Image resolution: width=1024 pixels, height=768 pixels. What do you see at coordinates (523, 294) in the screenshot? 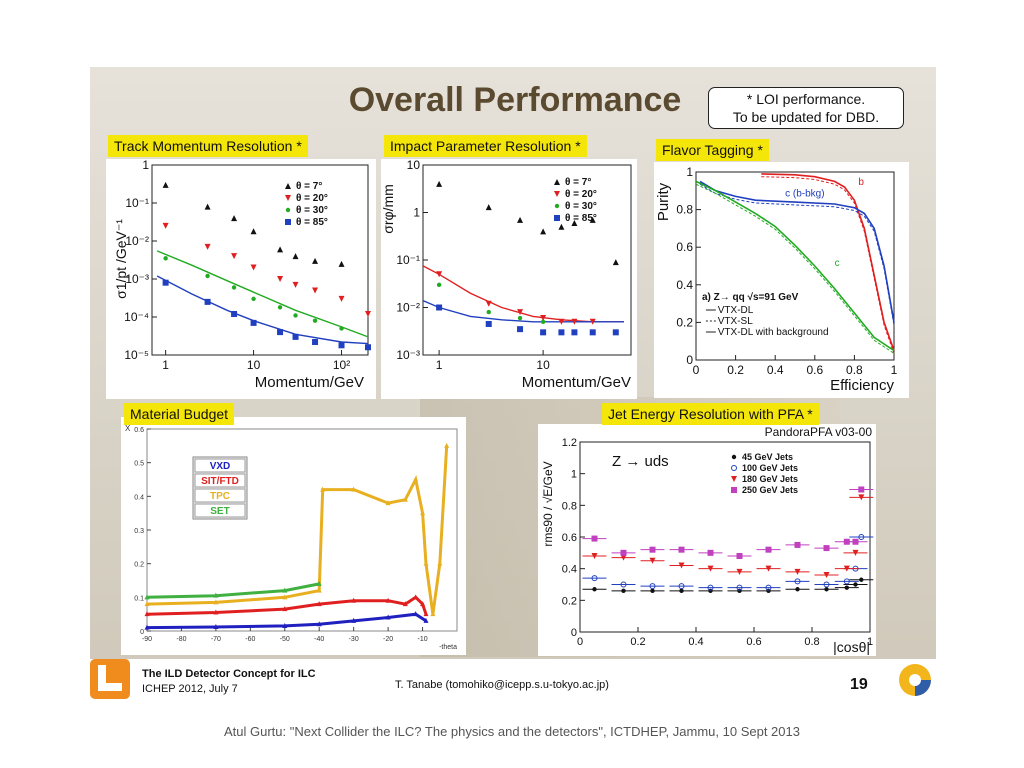
I see `fit-curve` at bounding box center [523, 294].